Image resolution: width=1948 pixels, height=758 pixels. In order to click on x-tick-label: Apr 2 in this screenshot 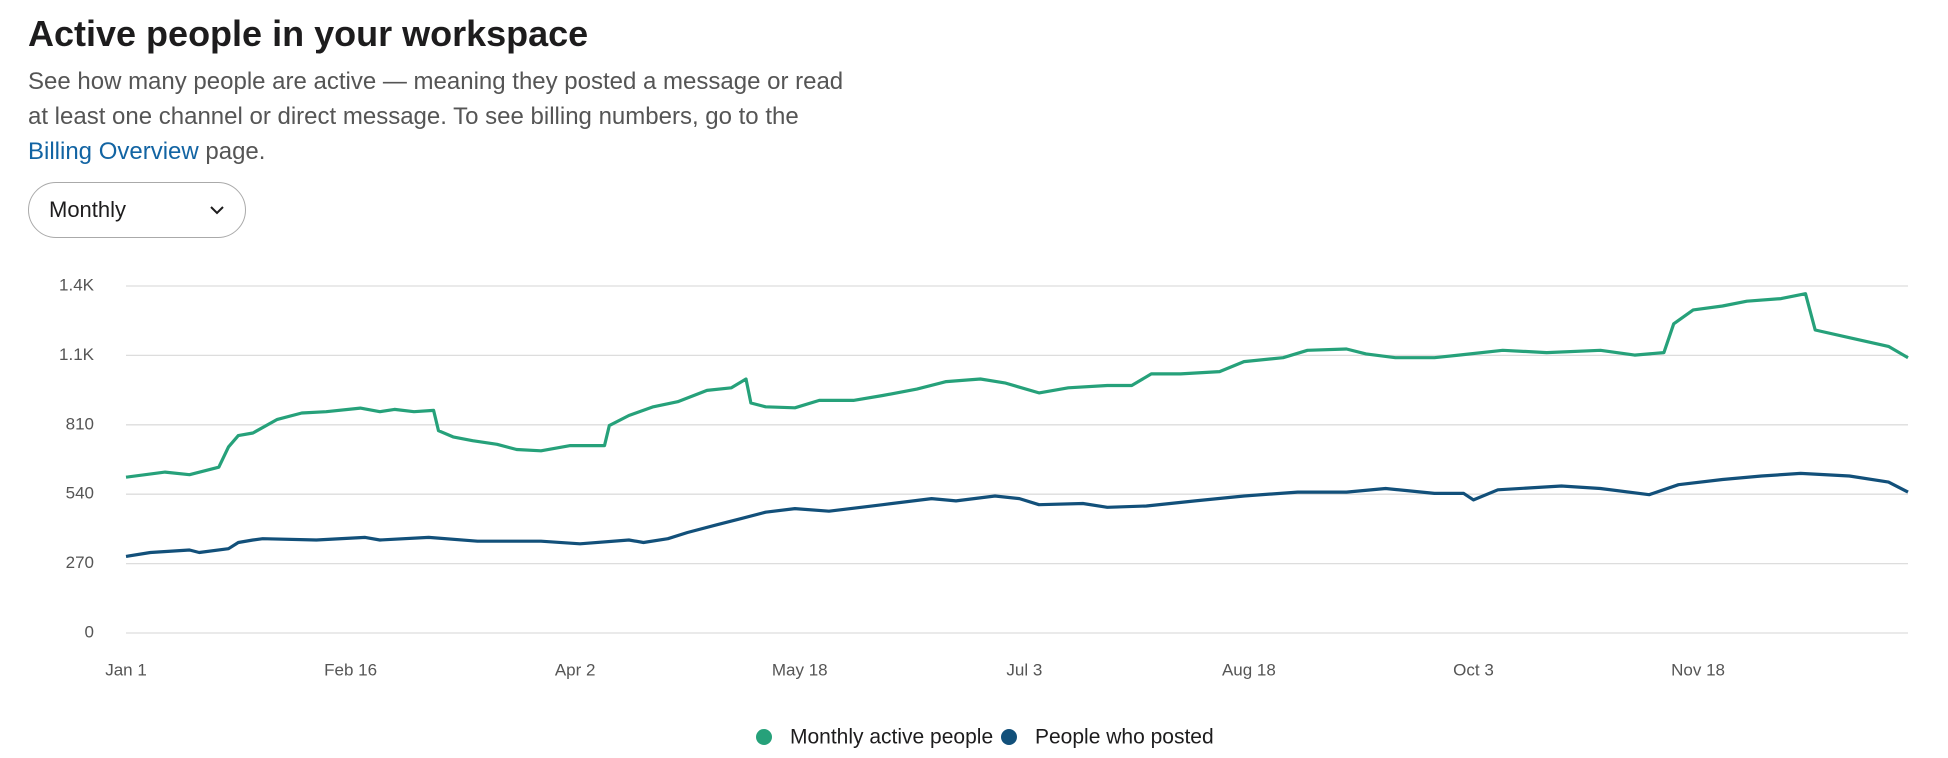, I will do `click(575, 669)`.